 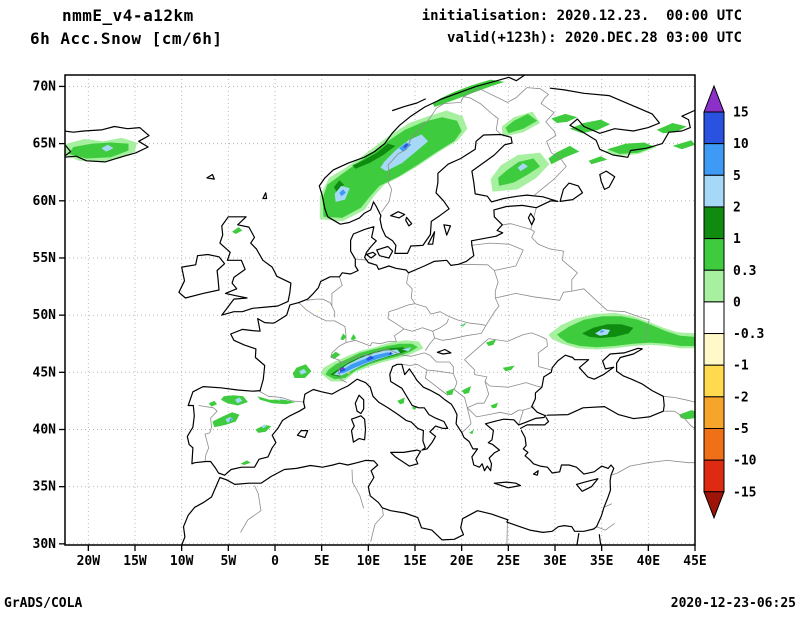 I want to click on lon-tick-label: 35E, so click(x=601, y=561).